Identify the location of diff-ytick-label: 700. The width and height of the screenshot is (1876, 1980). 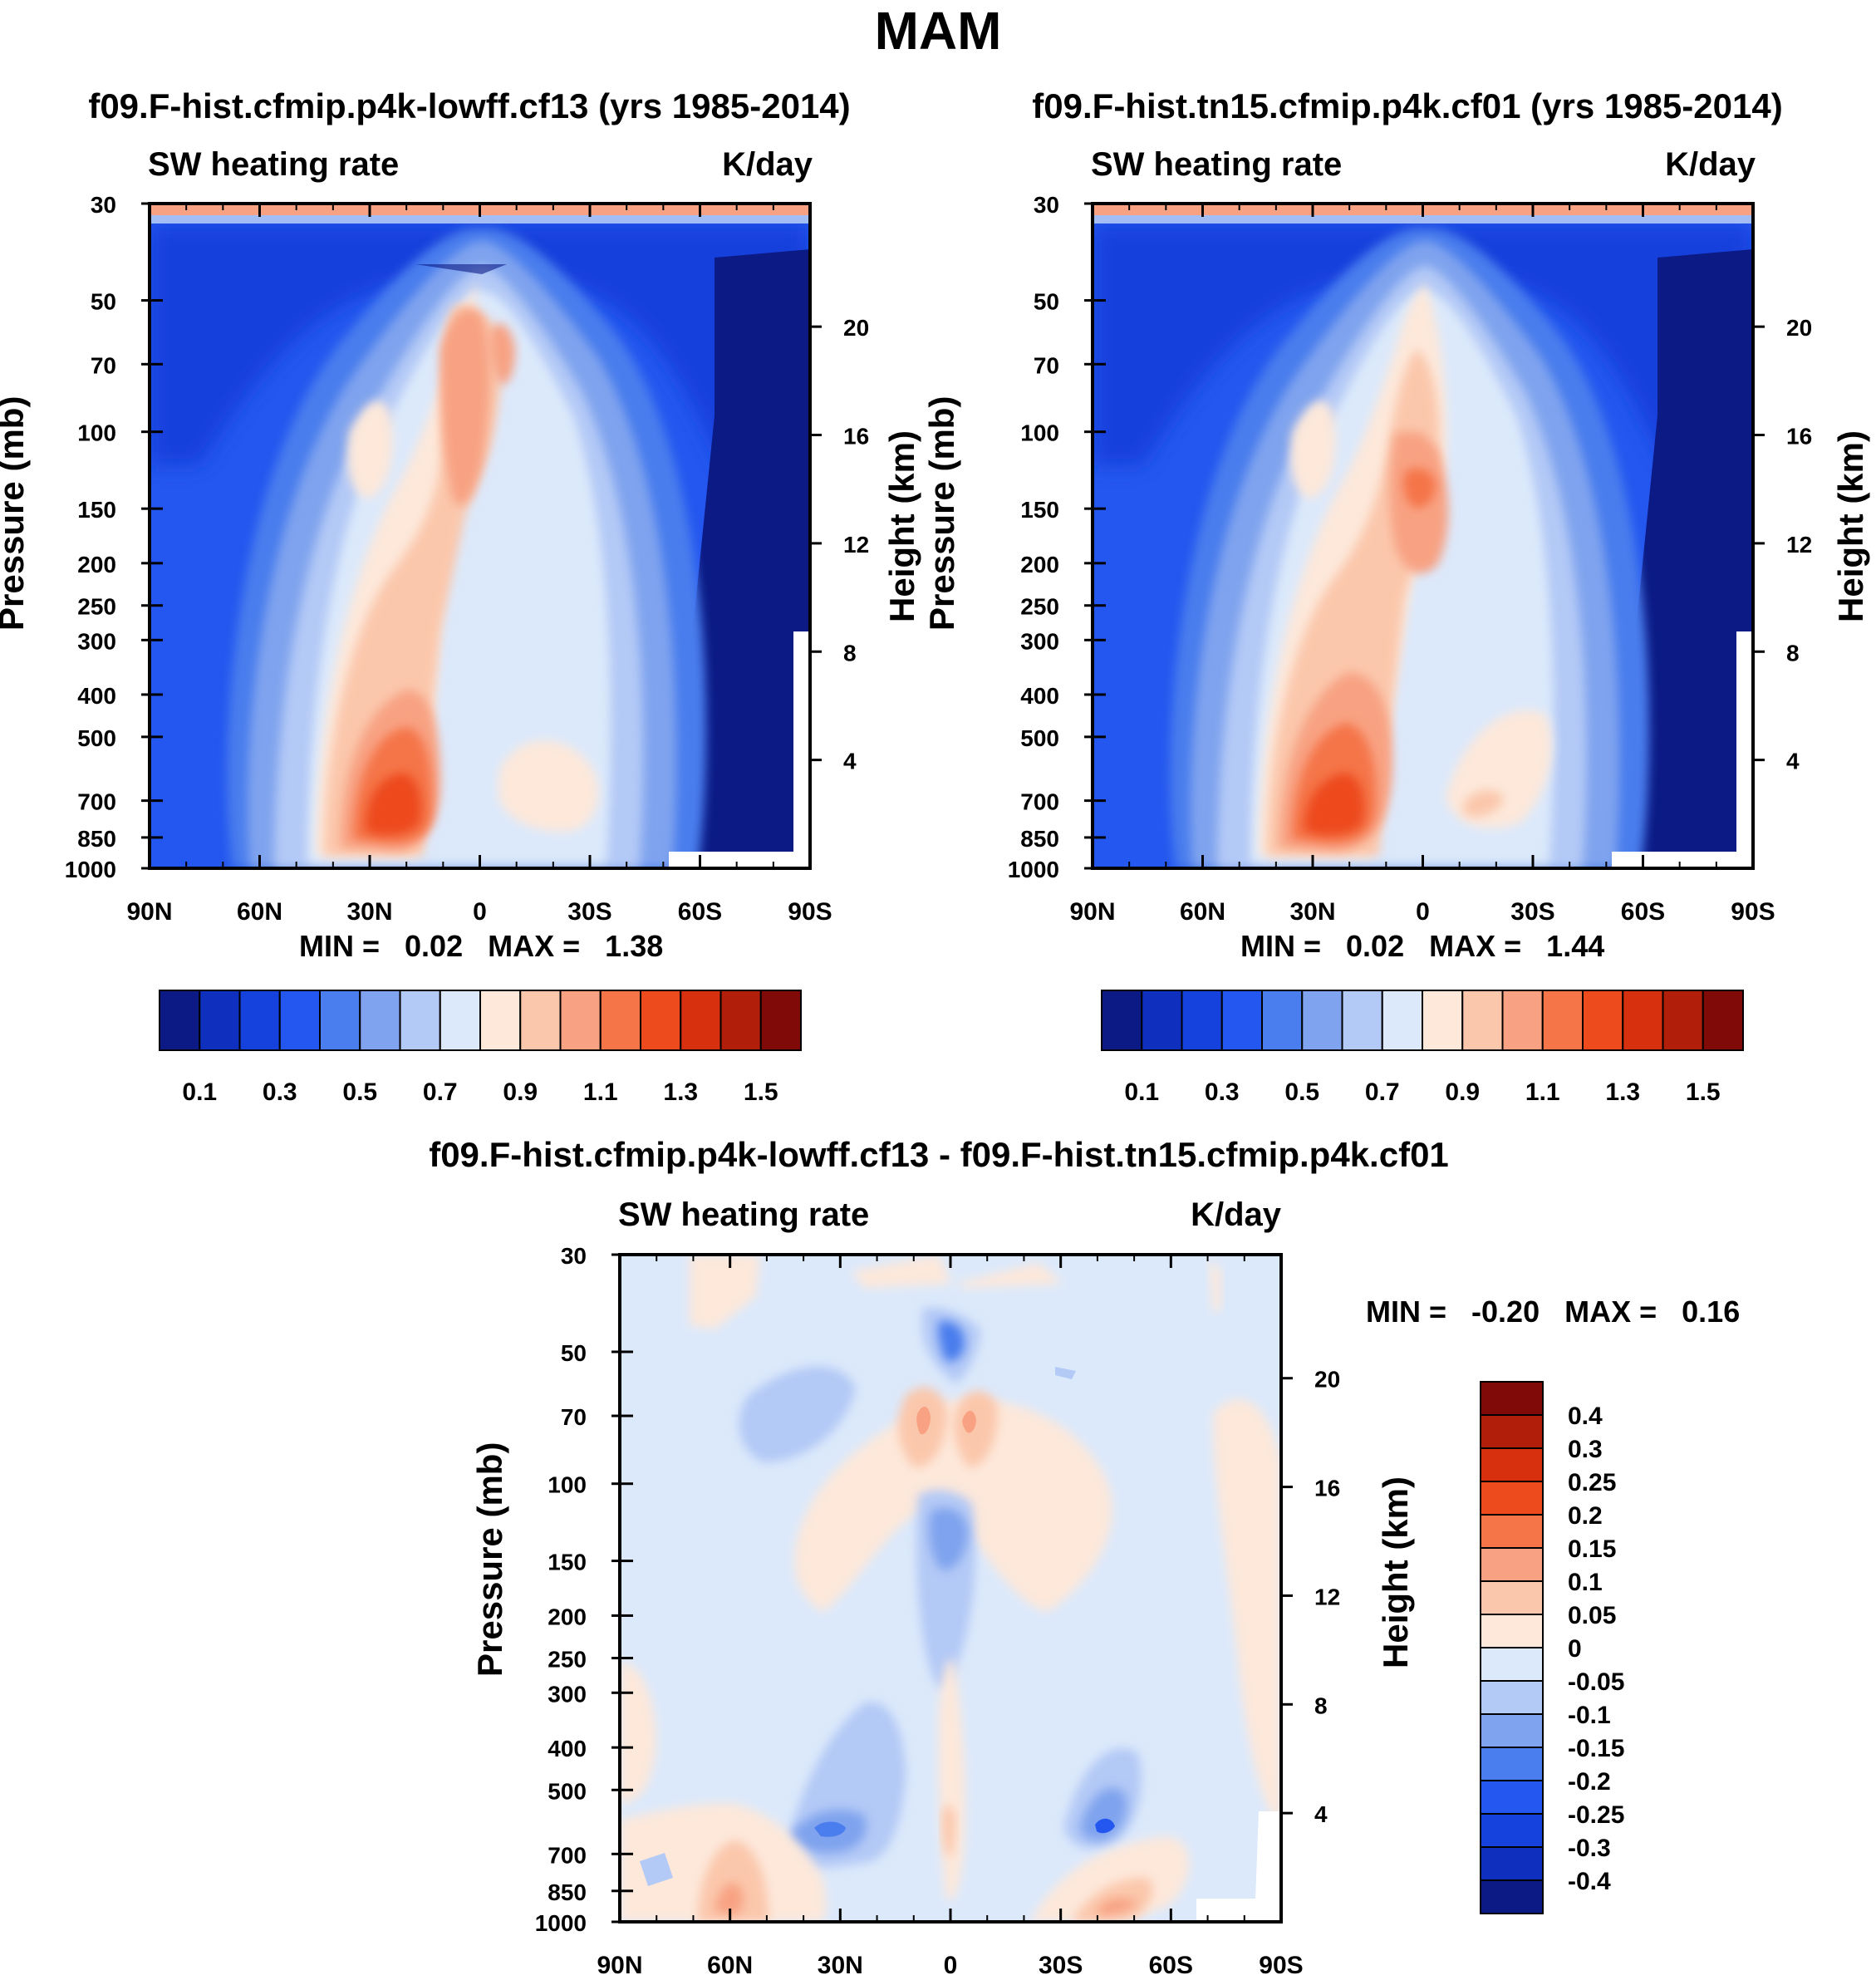
(567, 1855).